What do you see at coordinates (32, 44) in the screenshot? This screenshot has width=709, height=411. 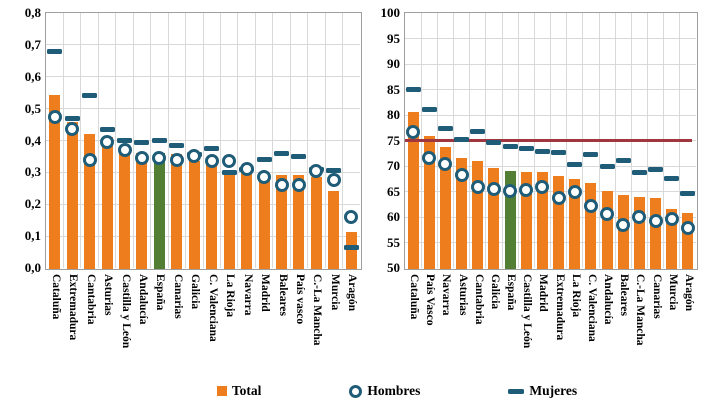 I see `ytick-label: 0,7` at bounding box center [32, 44].